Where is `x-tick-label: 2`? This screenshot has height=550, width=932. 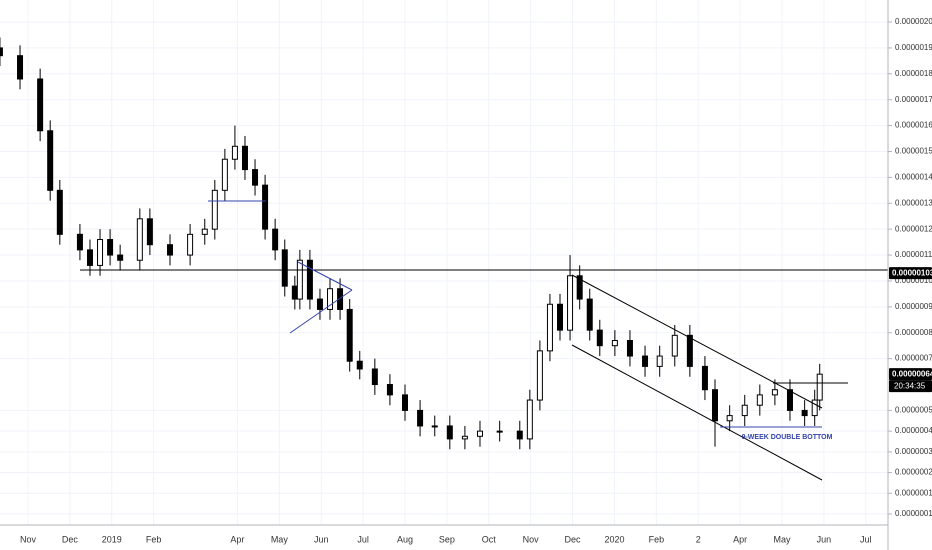 x-tick-label: 2 is located at coordinates (698, 539).